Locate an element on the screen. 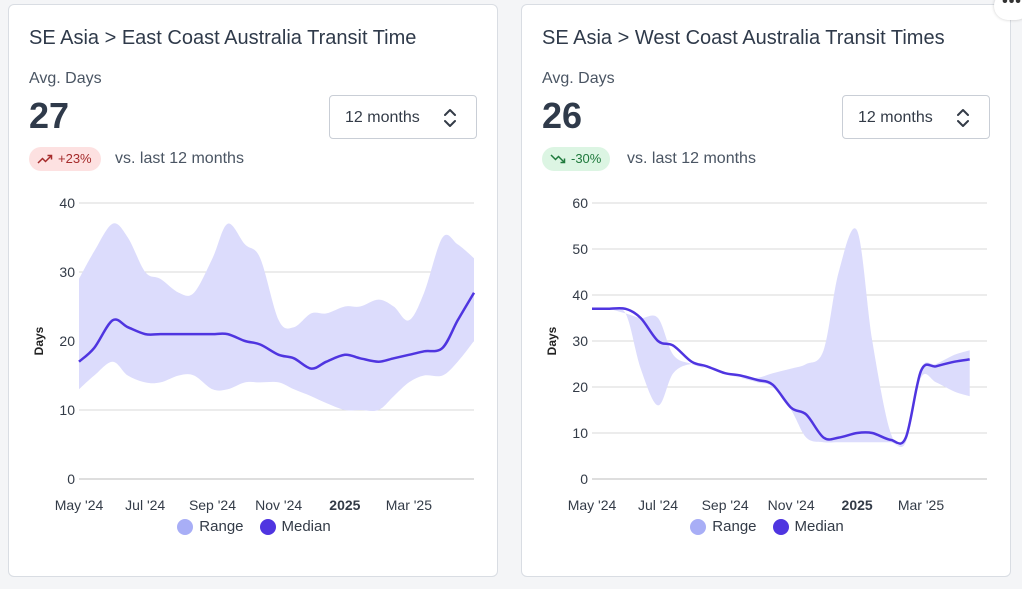 This screenshot has width=1022, height=589. trend-up-icon is located at coordinates (45, 159).